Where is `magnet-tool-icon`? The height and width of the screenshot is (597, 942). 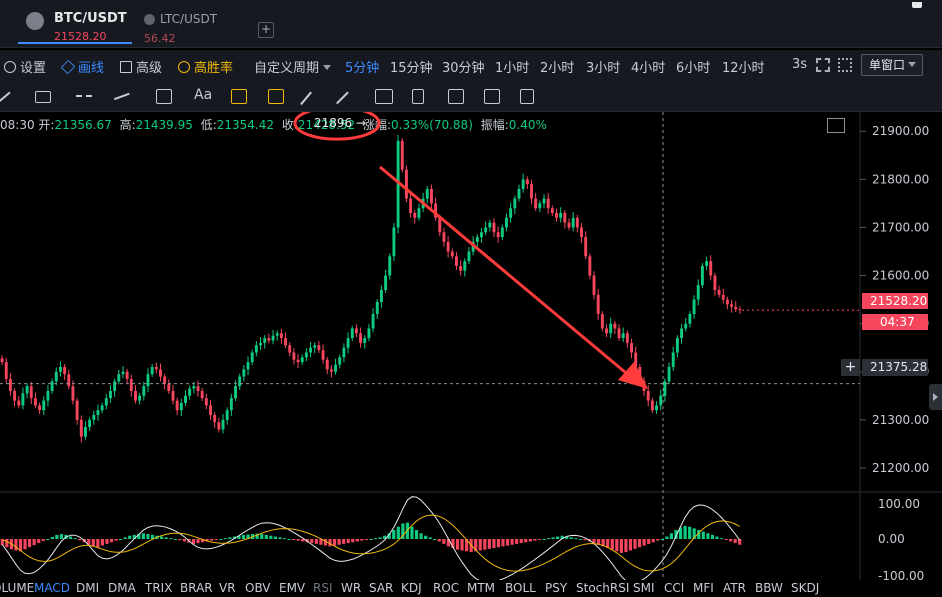
magnet-tool-icon is located at coordinates (239, 96).